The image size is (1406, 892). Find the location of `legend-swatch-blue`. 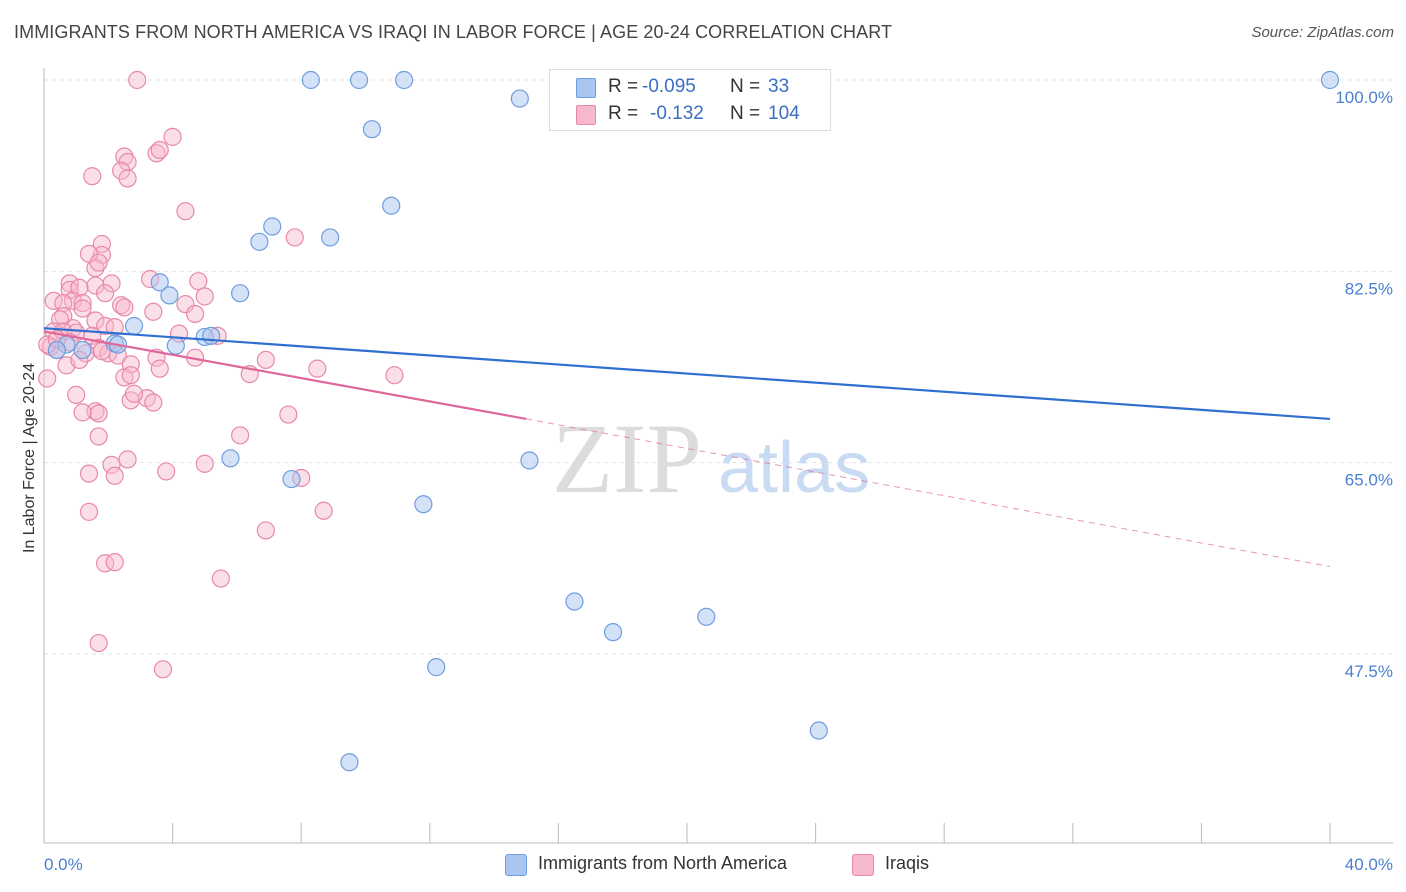

legend-swatch-blue is located at coordinates (586, 88).